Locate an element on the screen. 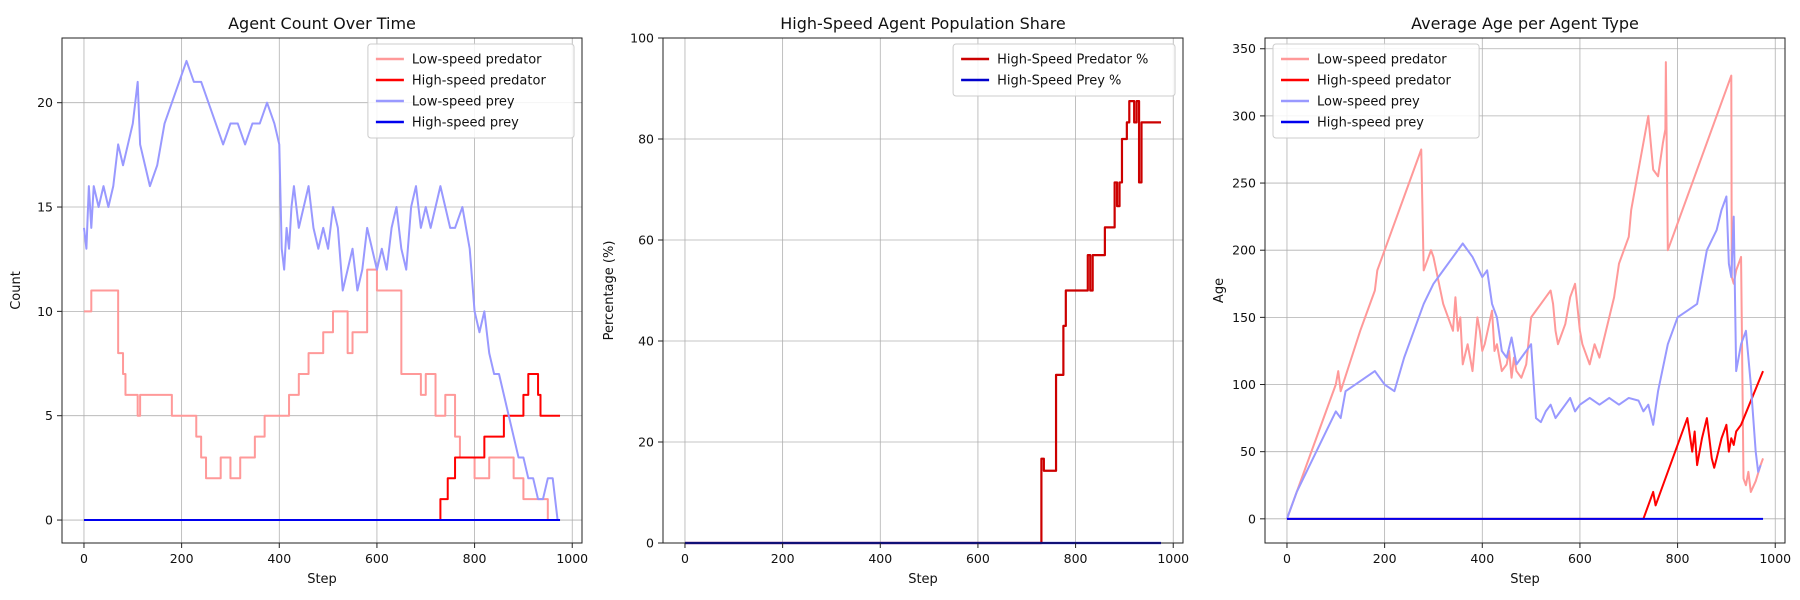 Image resolution: width=1800 pixels, height=600 pixels. y-axis-label: Percentage (%) is located at coordinates (609, 291).